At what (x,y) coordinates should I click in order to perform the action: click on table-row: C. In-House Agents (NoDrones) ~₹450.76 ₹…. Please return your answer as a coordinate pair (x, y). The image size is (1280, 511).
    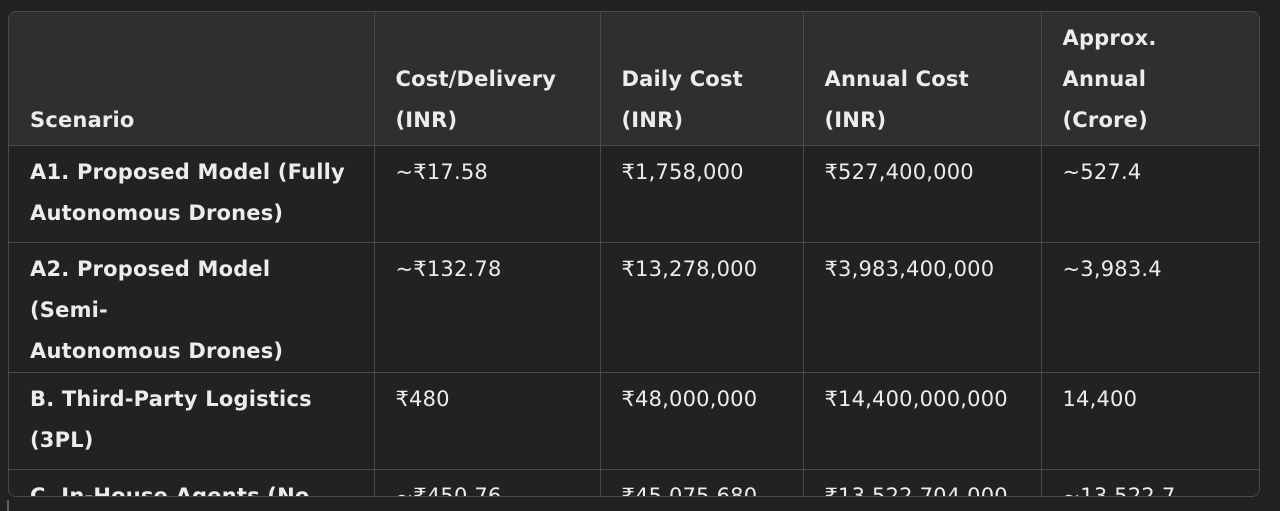
    Looking at the image, I should click on (634, 482).